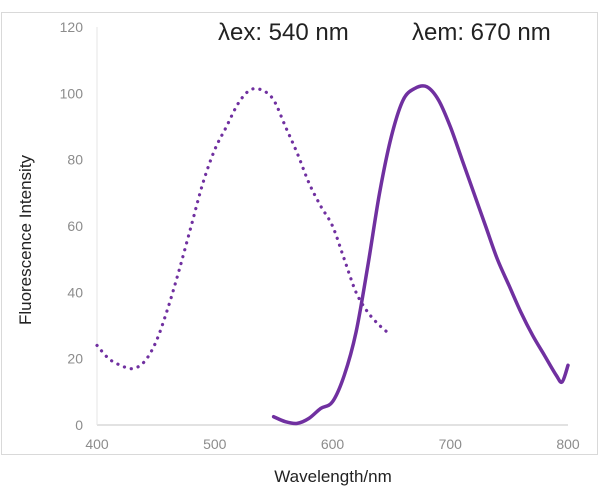  Describe the element at coordinates (75, 359) in the screenshot. I see `y-tick-label: 20` at that location.